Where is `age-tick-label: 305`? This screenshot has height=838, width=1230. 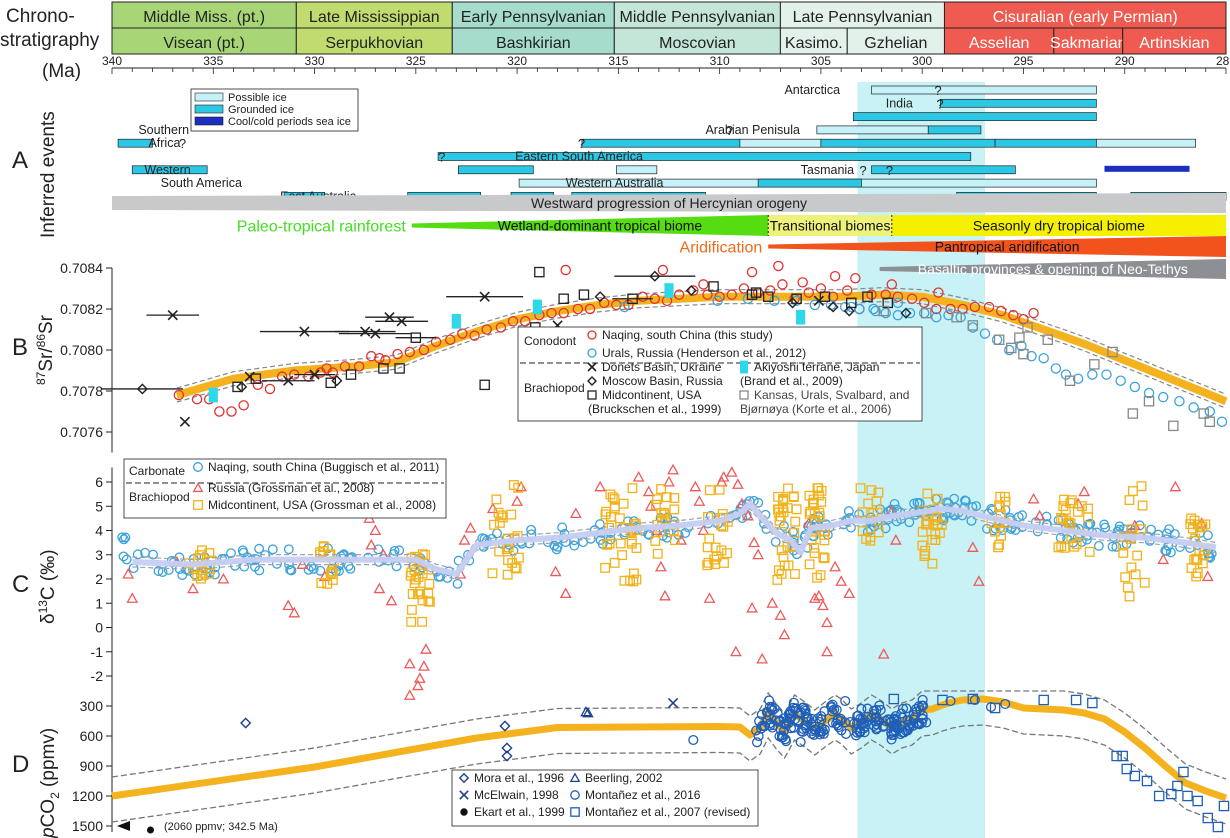 age-tick-label: 305 is located at coordinates (821, 61).